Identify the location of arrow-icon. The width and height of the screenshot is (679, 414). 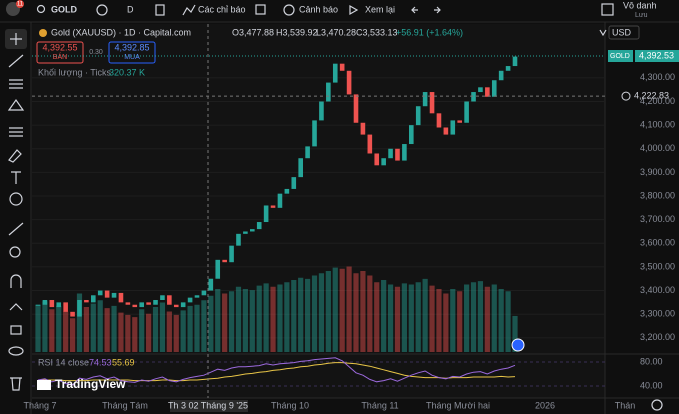
(603, 33).